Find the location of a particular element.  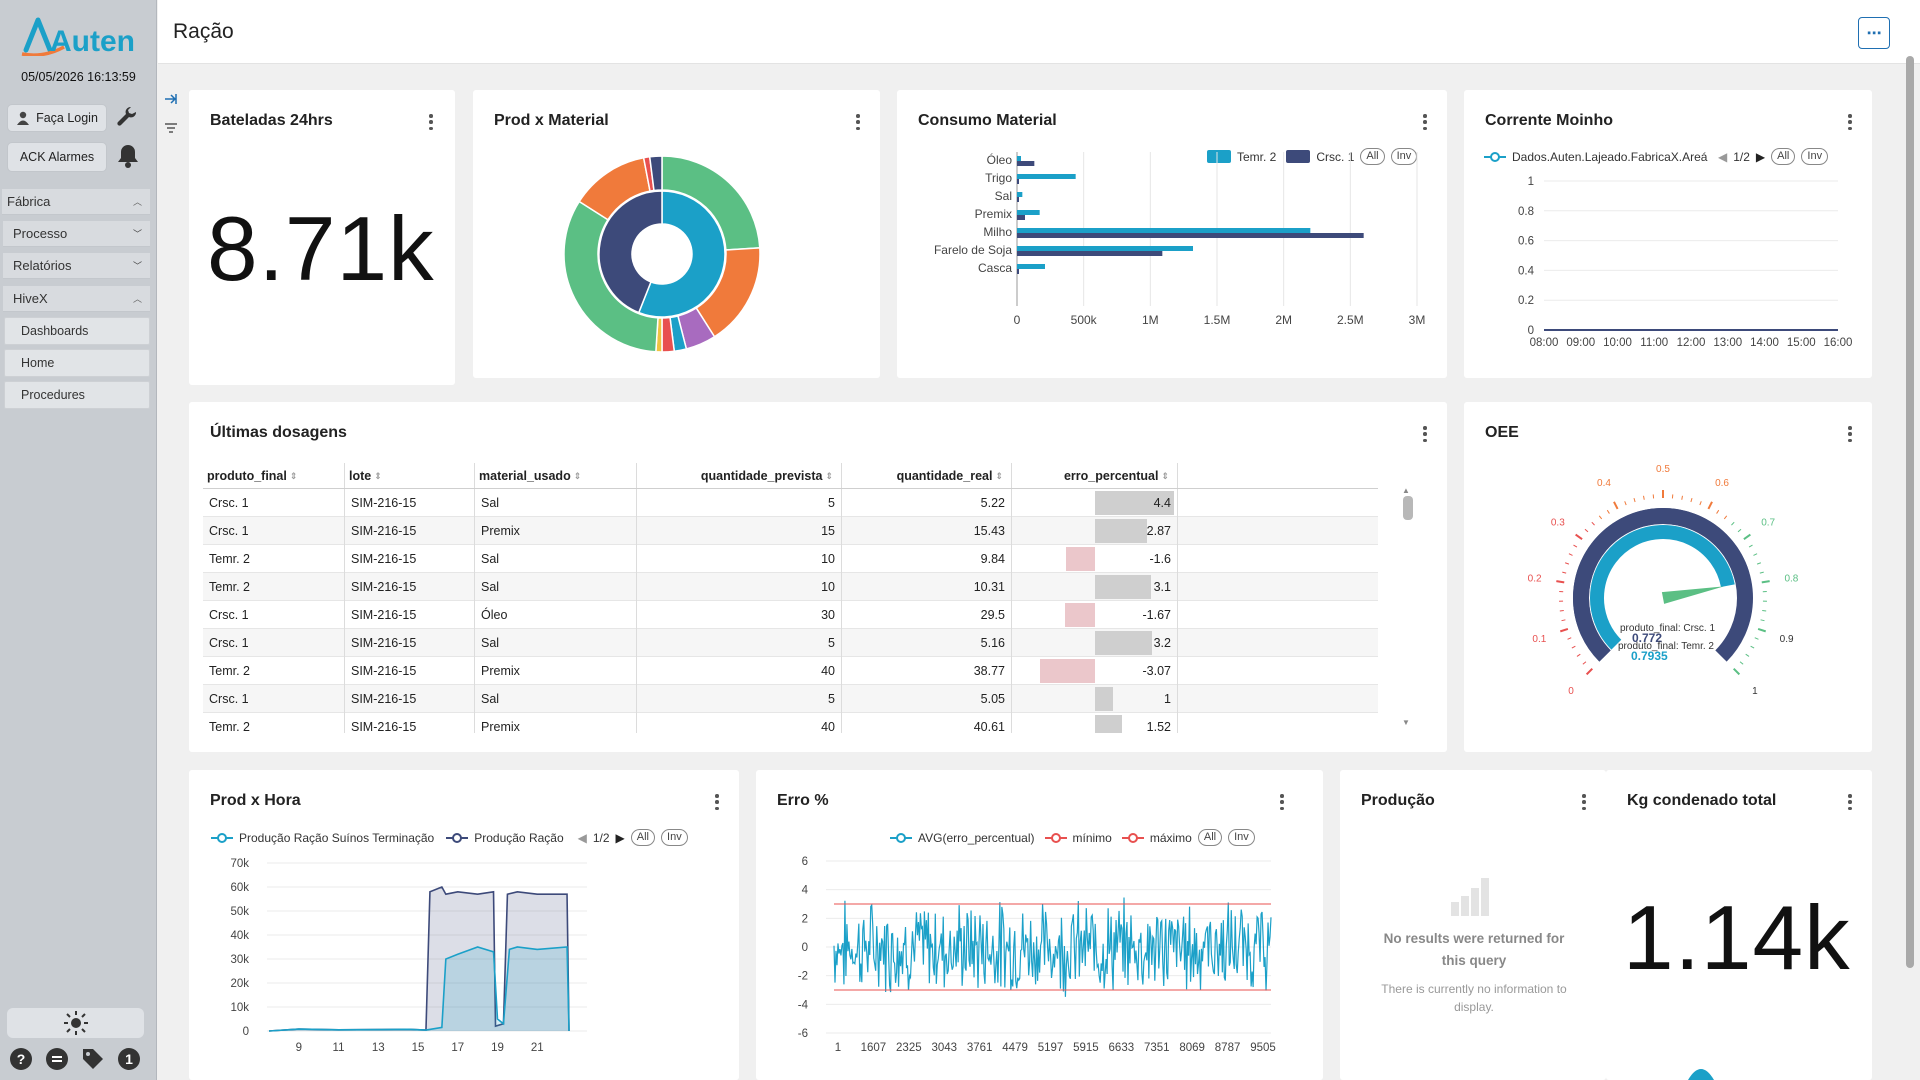

nav-processo-label: Processo is located at coordinates (40, 233).